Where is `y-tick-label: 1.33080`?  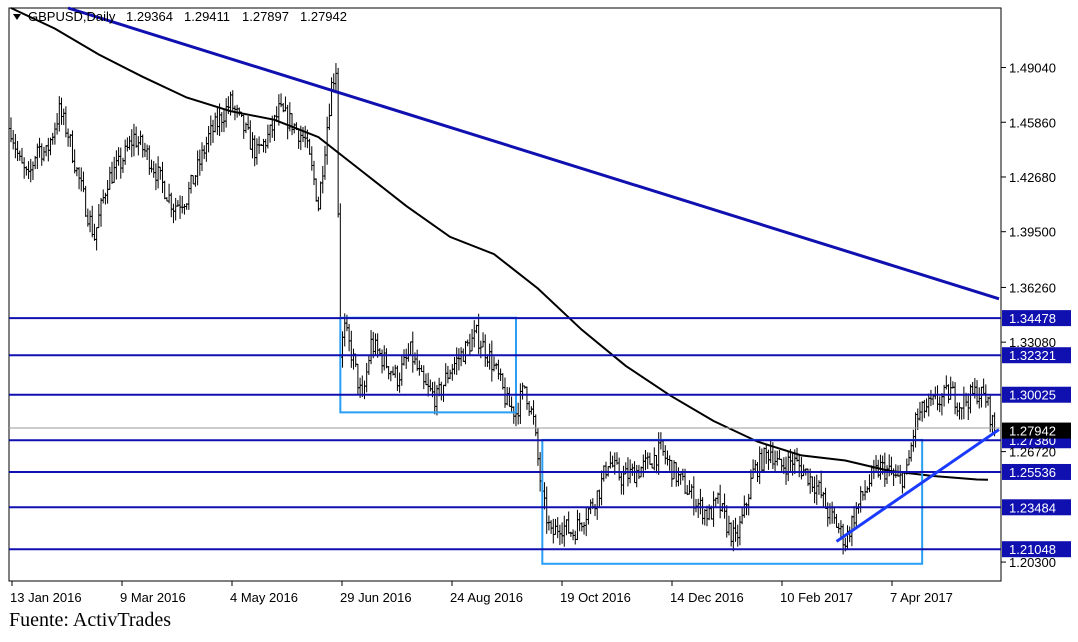
y-tick-label: 1.33080 is located at coordinates (1032, 342).